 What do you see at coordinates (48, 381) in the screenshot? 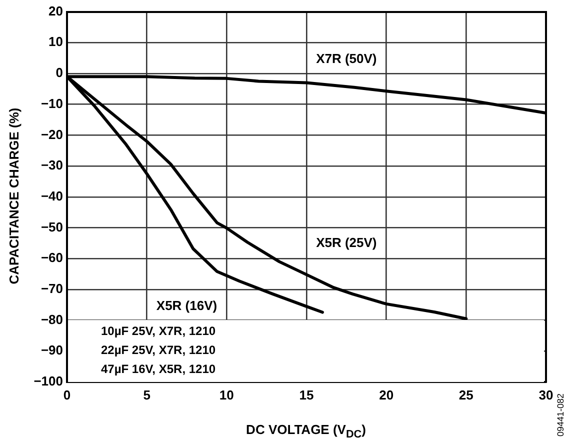
I see `y-tick-label: −100` at bounding box center [48, 381].